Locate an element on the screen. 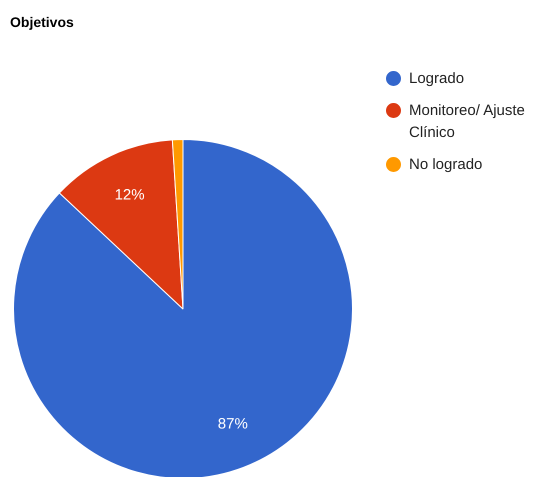 The height and width of the screenshot is (477, 558). legend-label: Monitoreo/ Ajuste Clínico is located at coordinates (467, 122).